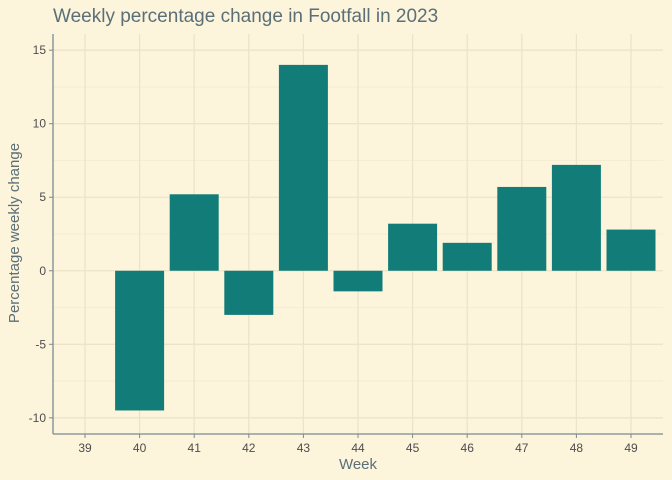 Image resolution: width=672 pixels, height=480 pixels. I want to click on y-tick-label: -10, so click(38, 418).